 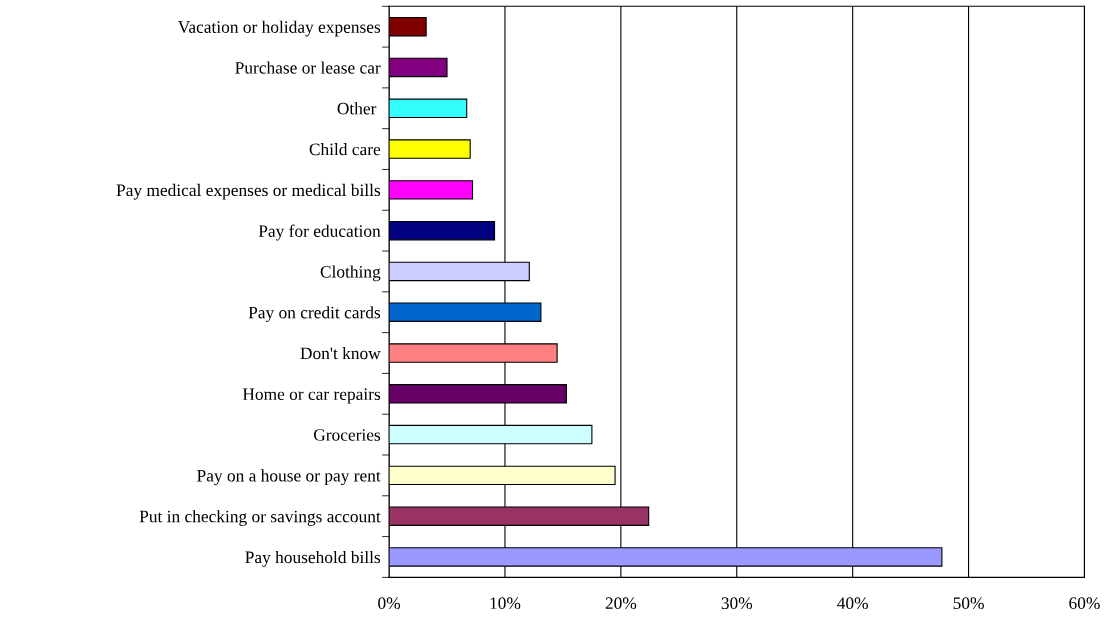 I want to click on y-tick-label: Don't know, so click(x=340, y=353).